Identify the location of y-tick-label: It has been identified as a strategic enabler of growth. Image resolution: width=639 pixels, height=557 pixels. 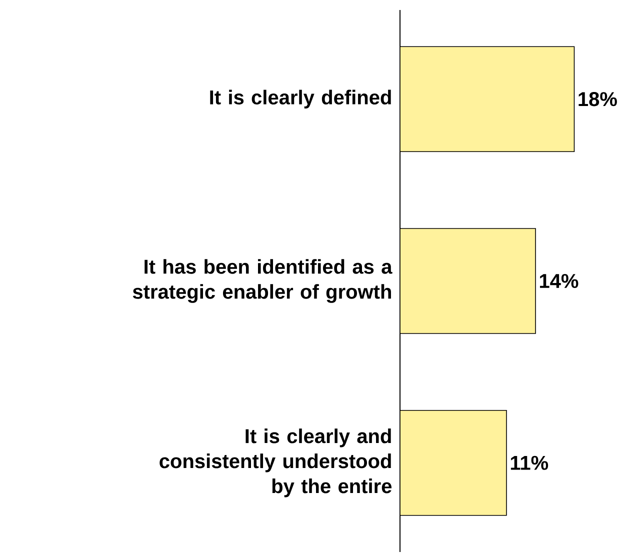
(262, 281).